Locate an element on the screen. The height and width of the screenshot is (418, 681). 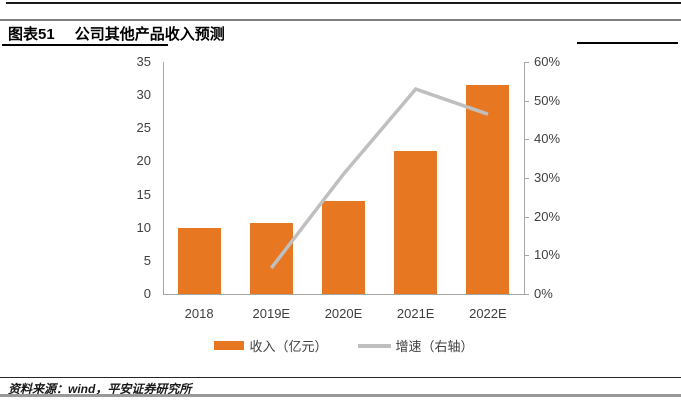
chart-title-text: 公司其他产品收入预测 is located at coordinates (149, 34).